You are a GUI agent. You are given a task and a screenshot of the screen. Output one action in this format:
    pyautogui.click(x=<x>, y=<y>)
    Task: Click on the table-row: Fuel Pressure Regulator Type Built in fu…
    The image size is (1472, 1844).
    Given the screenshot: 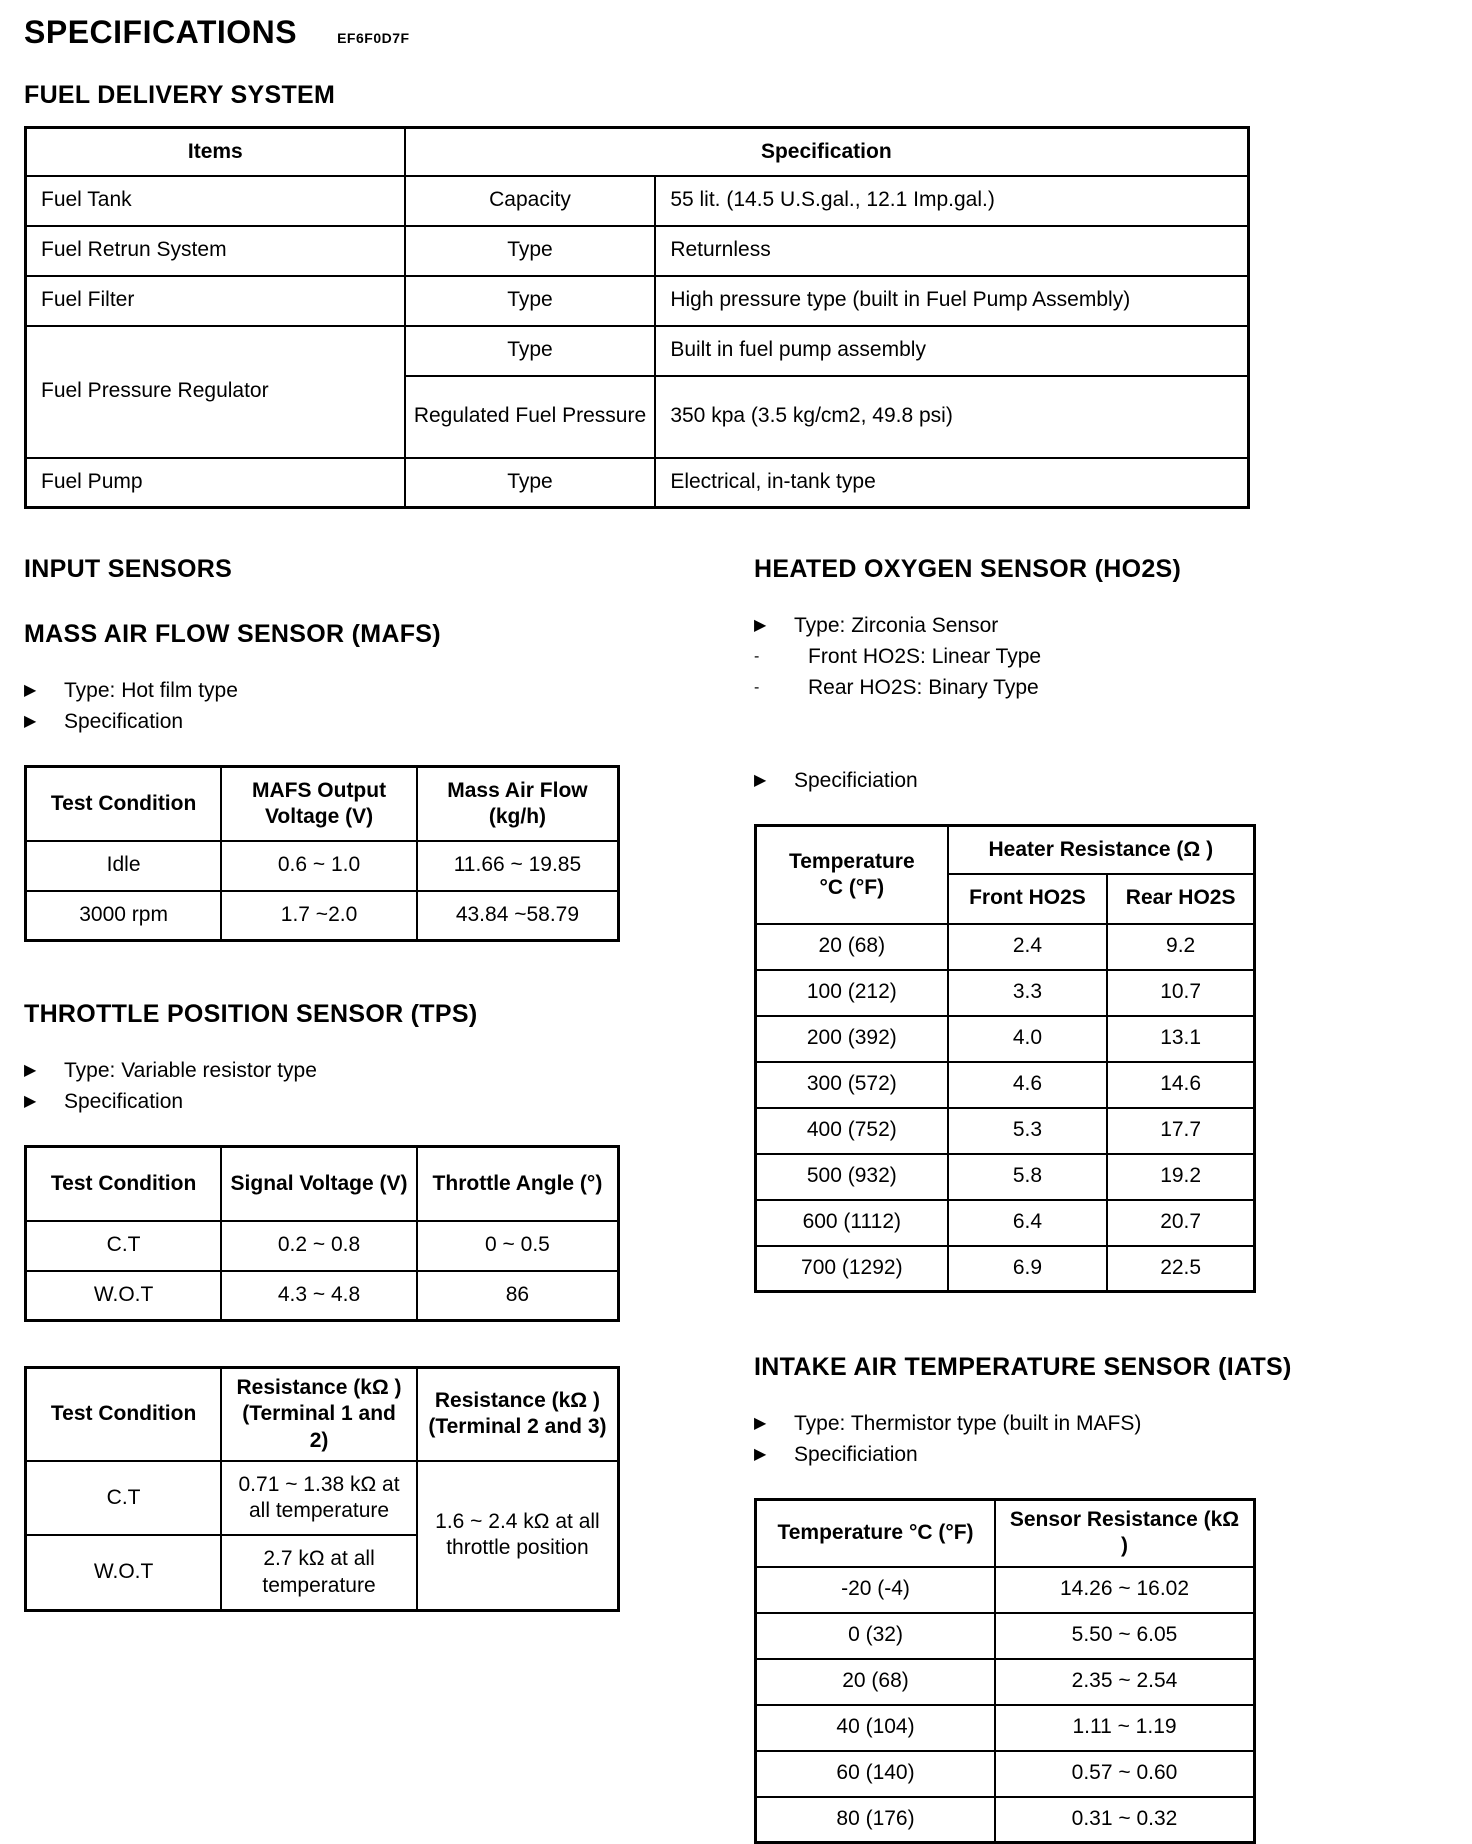 What is the action you would take?
    pyautogui.click(x=637, y=391)
    